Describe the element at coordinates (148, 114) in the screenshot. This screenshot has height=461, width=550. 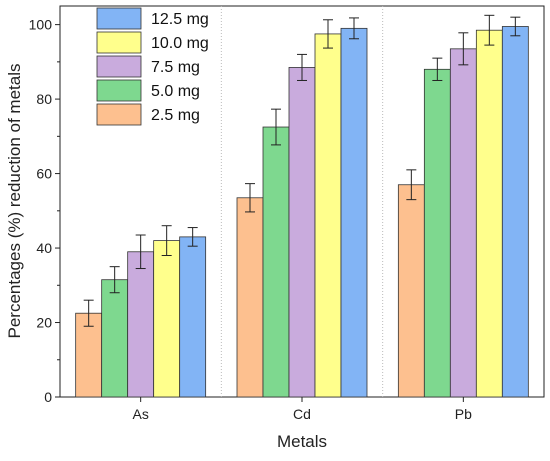
I see `legend-entry: 2.5 mg` at that location.